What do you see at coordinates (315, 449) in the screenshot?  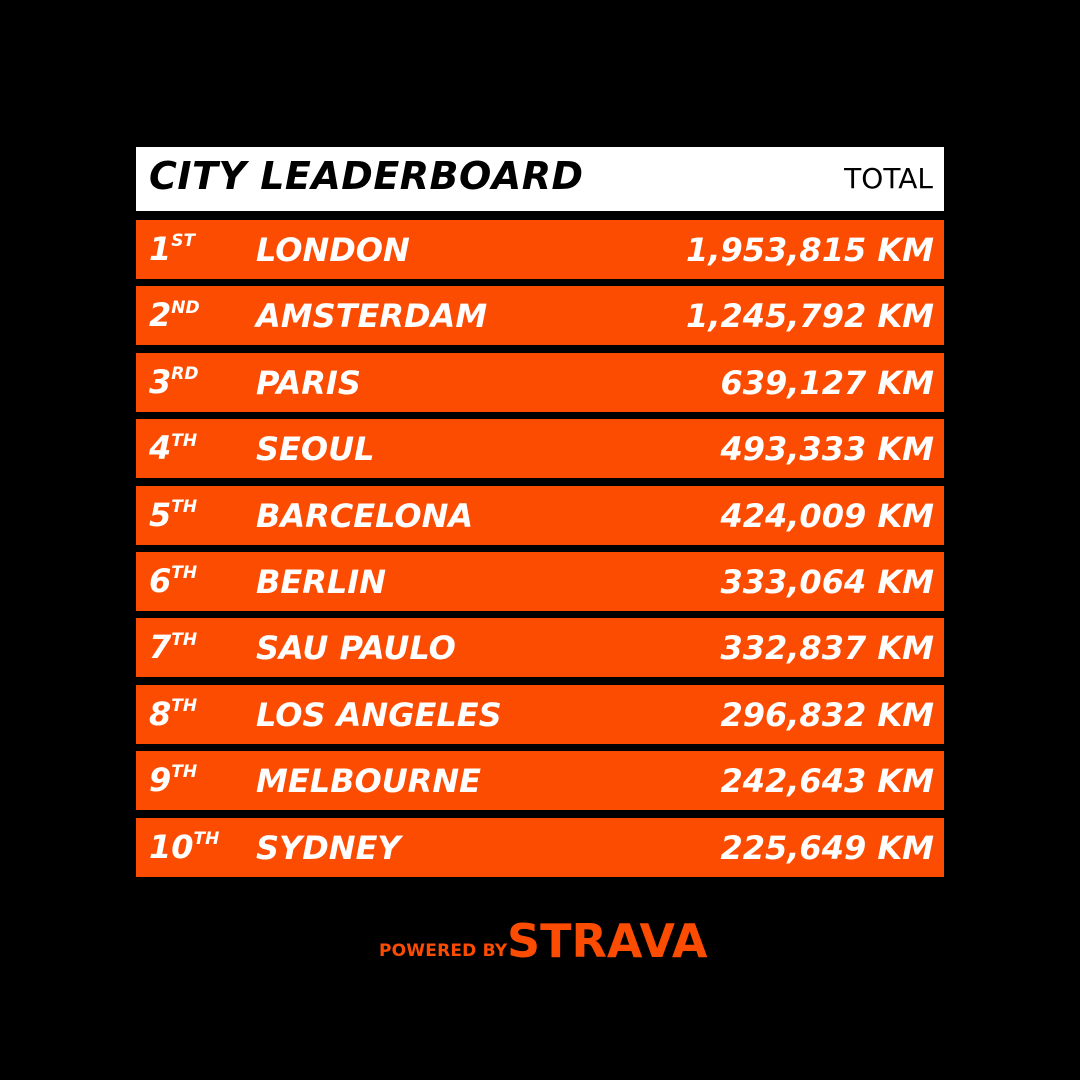 I see `city-name: SEOUL` at bounding box center [315, 449].